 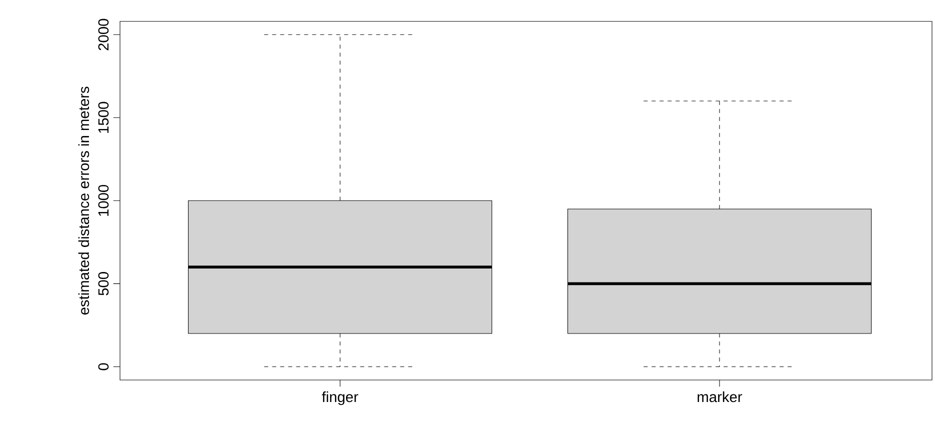 What do you see at coordinates (103, 200) in the screenshot?
I see `y-tick-label: 1000` at bounding box center [103, 200].